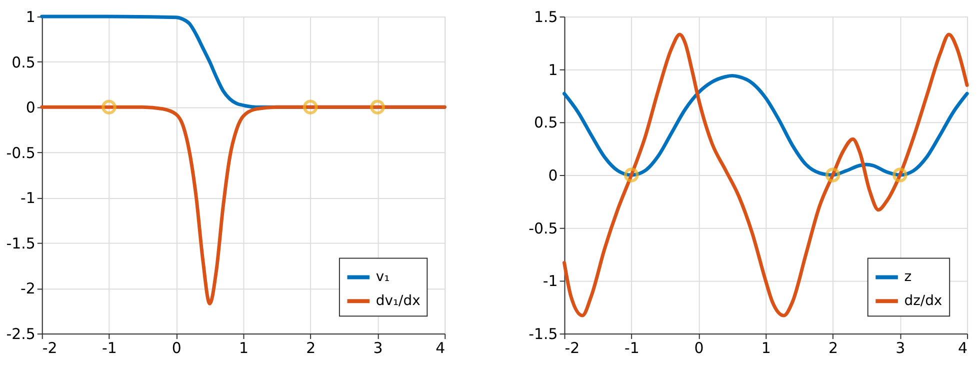  Describe the element at coordinates (28, 289) in the screenshot. I see `y-tick-label: -2` at that location.